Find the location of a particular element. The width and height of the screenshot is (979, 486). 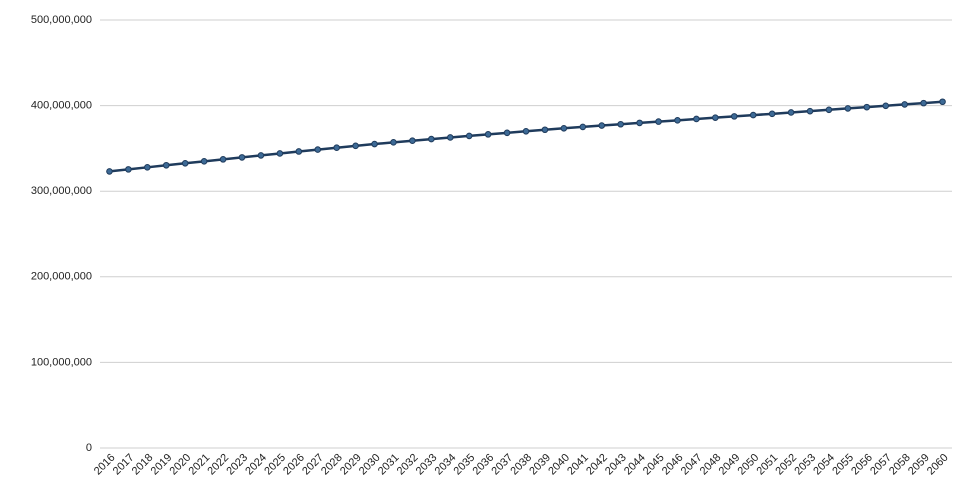

x-tick-label: 2051 is located at coordinates (768, 465).